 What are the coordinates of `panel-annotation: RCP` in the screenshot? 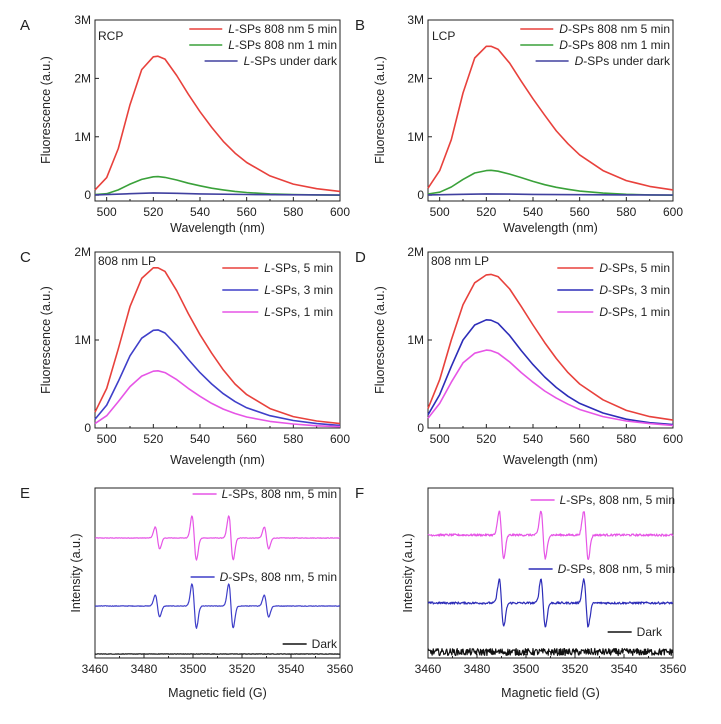 It's located at (110, 36).